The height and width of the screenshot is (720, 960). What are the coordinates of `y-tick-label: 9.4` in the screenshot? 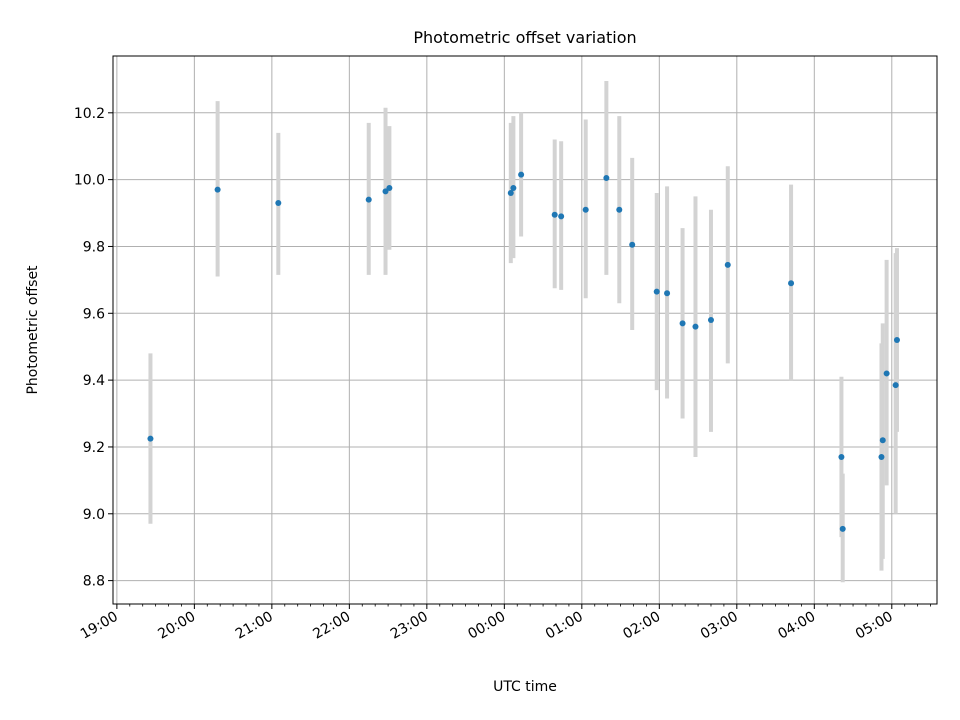 It's located at (94, 381).